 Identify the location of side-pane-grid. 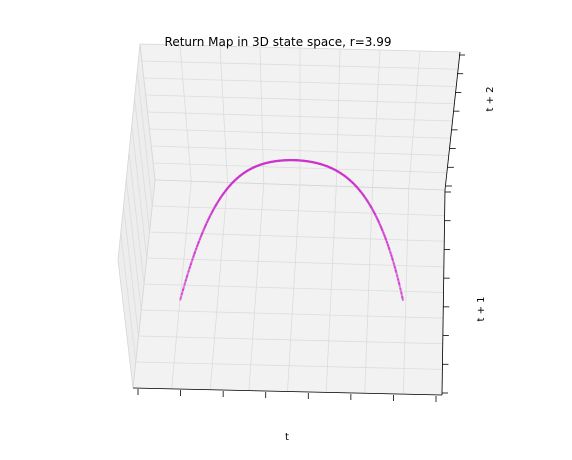
(136, 216).